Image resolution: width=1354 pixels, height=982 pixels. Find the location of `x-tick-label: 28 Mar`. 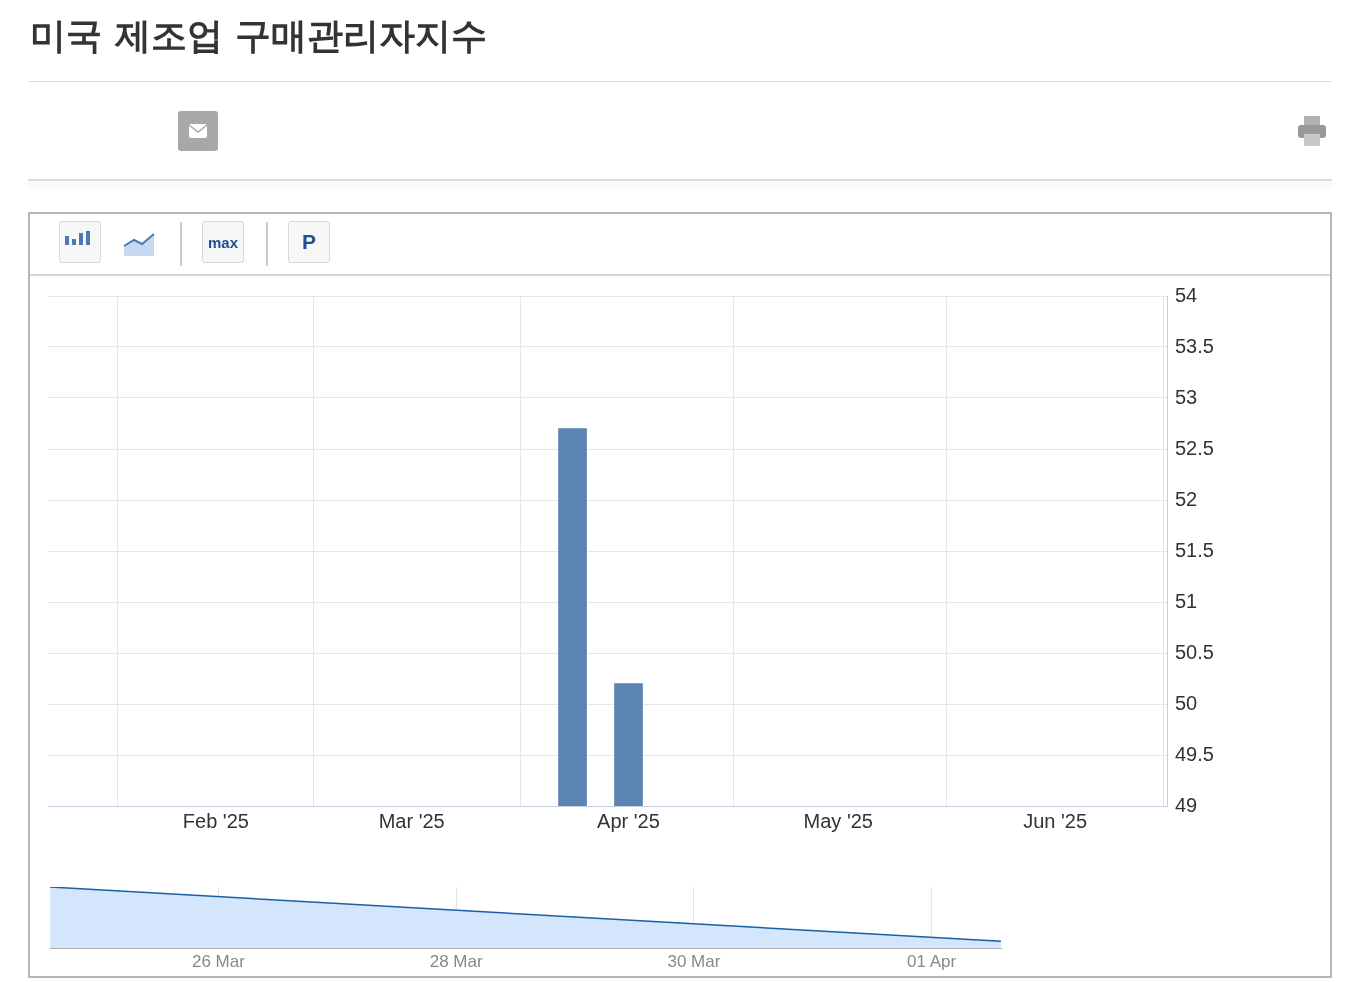

x-tick-label: 28 Mar is located at coordinates (456, 961).